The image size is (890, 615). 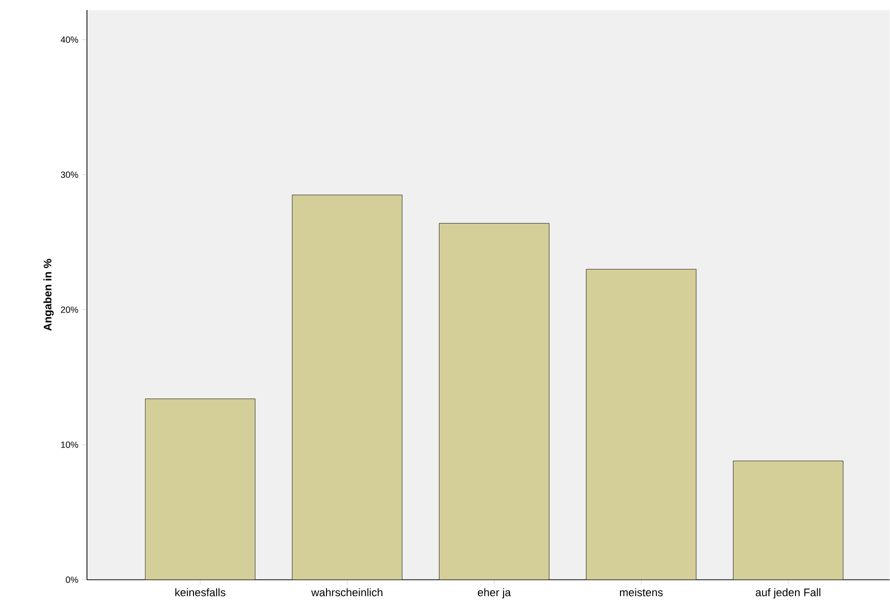 I want to click on y-tick-label: 10%, so click(x=69, y=445).